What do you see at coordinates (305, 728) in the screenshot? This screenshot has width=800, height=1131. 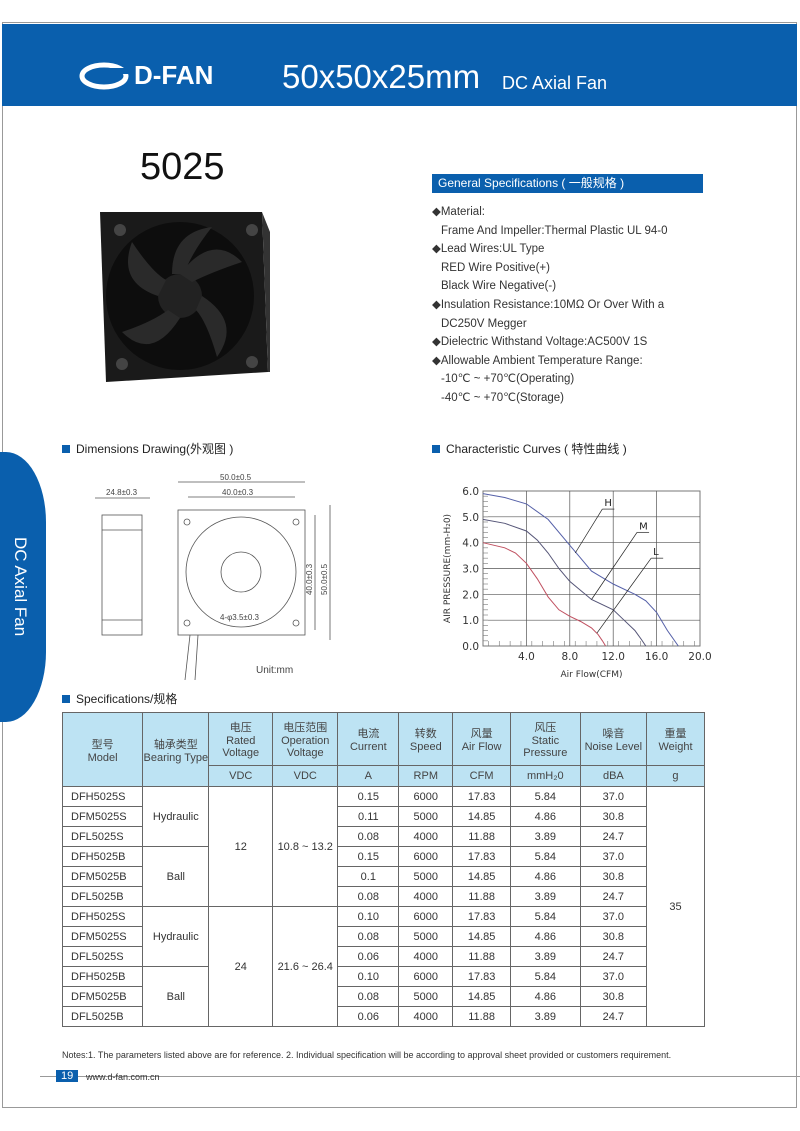 I see `header-cn: 电压范围` at bounding box center [305, 728].